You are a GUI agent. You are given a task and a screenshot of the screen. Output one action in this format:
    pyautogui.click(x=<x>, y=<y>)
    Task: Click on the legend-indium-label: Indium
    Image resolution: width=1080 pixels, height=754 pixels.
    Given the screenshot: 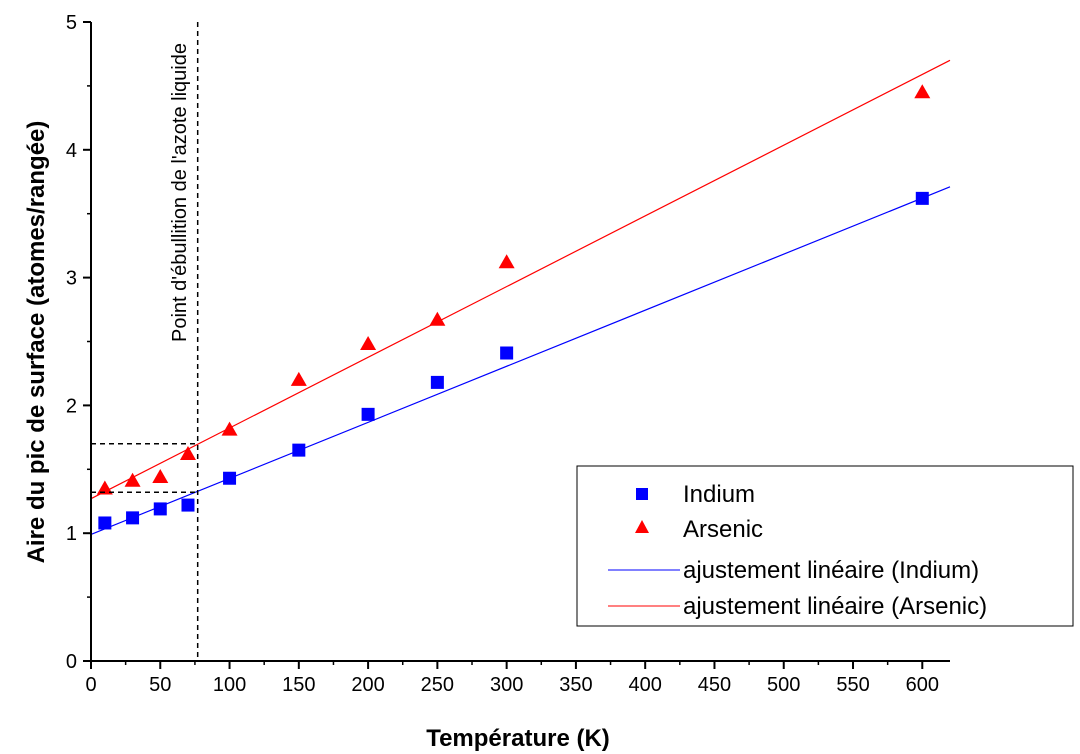 What is the action you would take?
    pyautogui.click(x=719, y=494)
    